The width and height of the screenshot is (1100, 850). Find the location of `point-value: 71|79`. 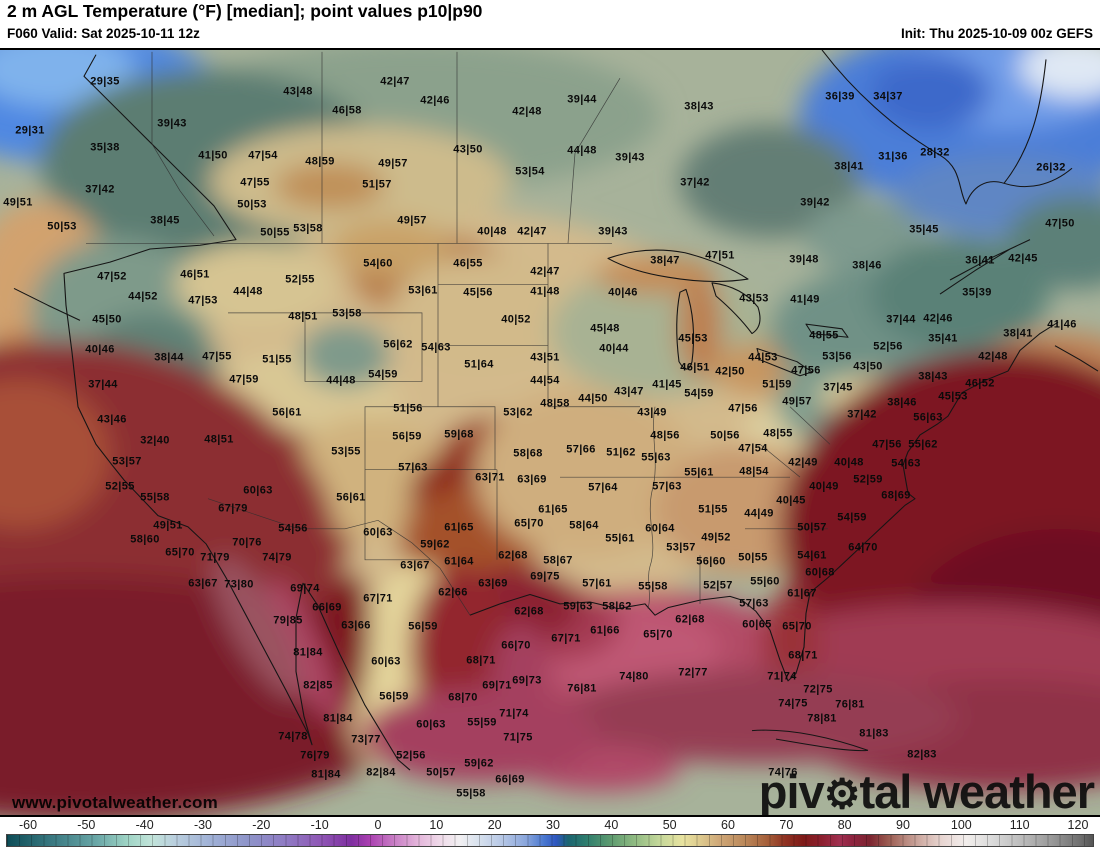

point-value: 71|79 is located at coordinates (215, 557).